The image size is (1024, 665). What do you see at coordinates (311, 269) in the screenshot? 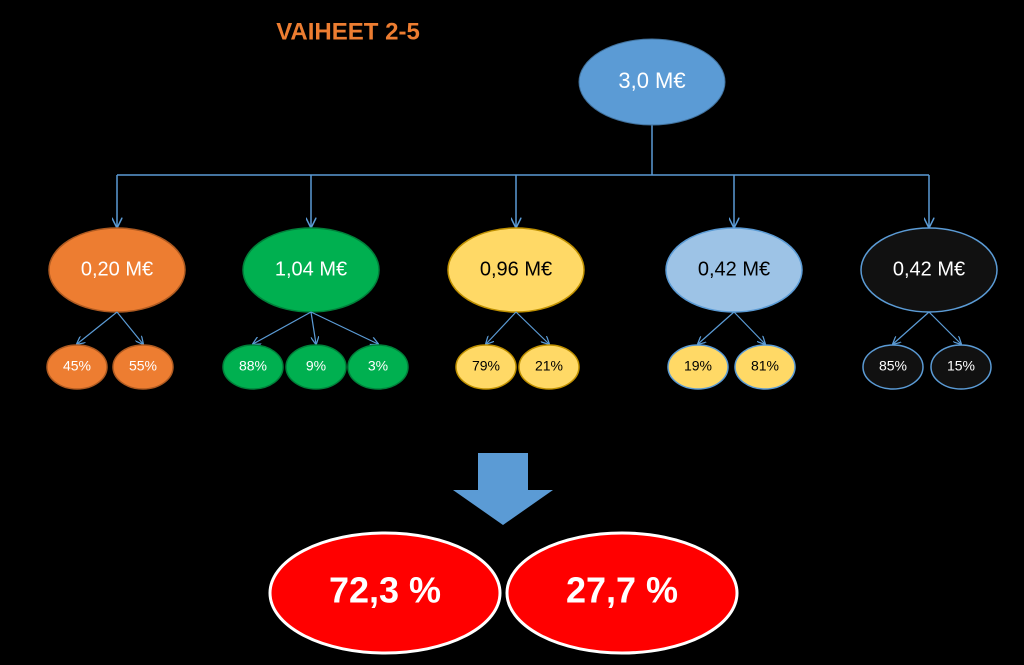
I see `branch-label: 1,04 M€` at bounding box center [311, 269].